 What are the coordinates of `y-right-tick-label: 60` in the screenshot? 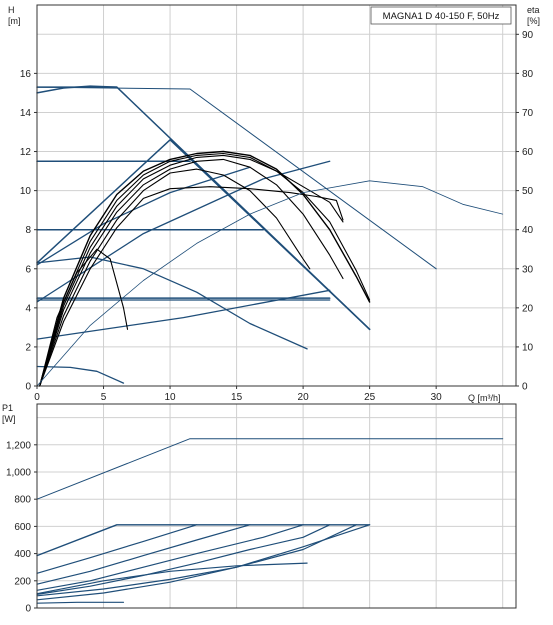 It's located at (528, 152).